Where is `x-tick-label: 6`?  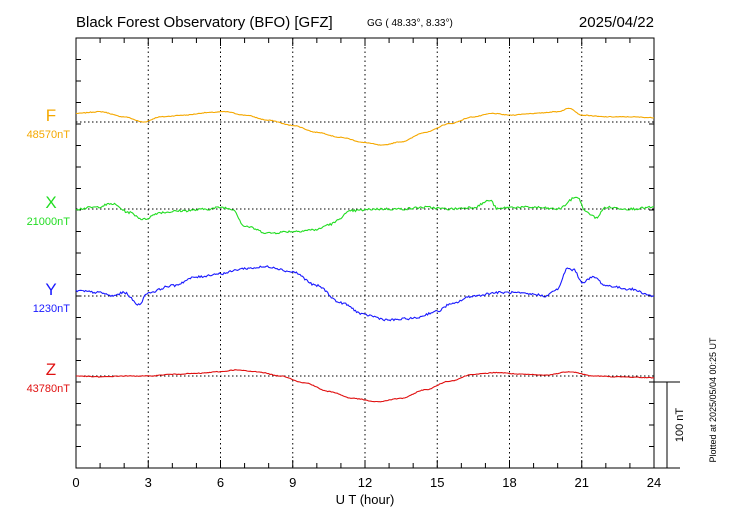
x-tick-label: 6 is located at coordinates (220, 482).